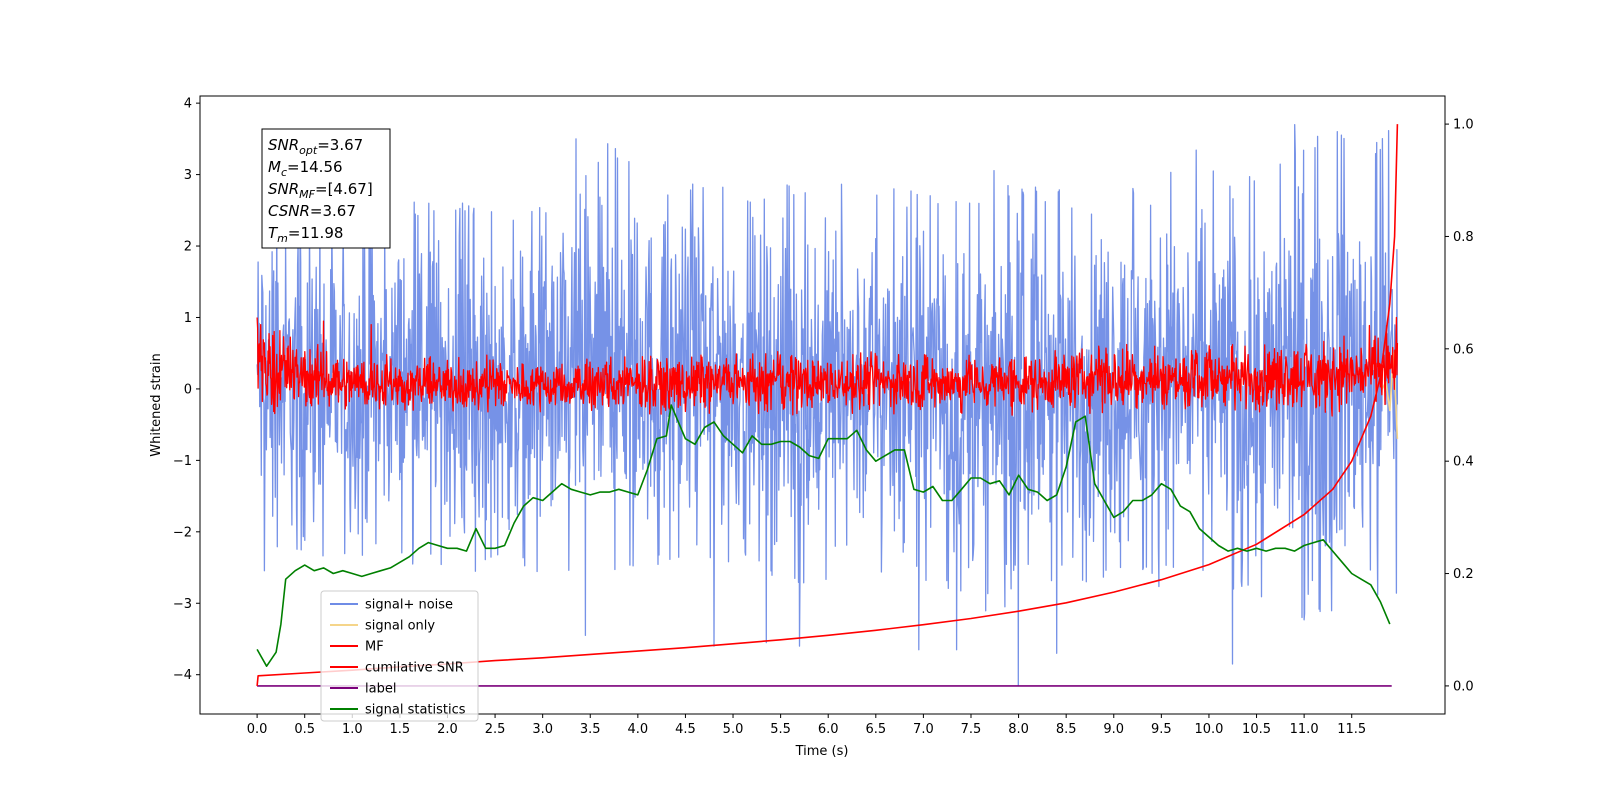 The height and width of the screenshot is (800, 1600). I want to click on x-tick-label: 6.5, so click(875, 729).